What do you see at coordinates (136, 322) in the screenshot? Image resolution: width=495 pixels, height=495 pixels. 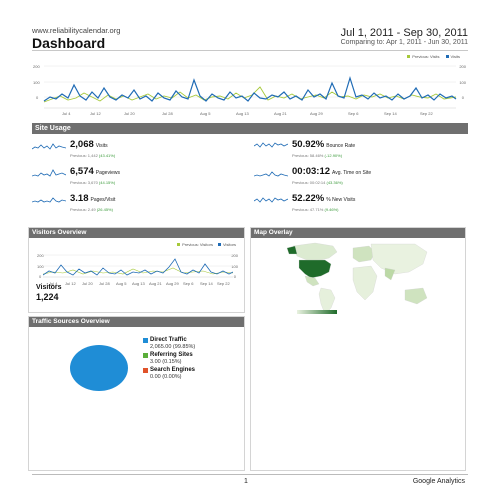 I see `traffic-sources-header: Traffic Sources Overview` at bounding box center [136, 322].